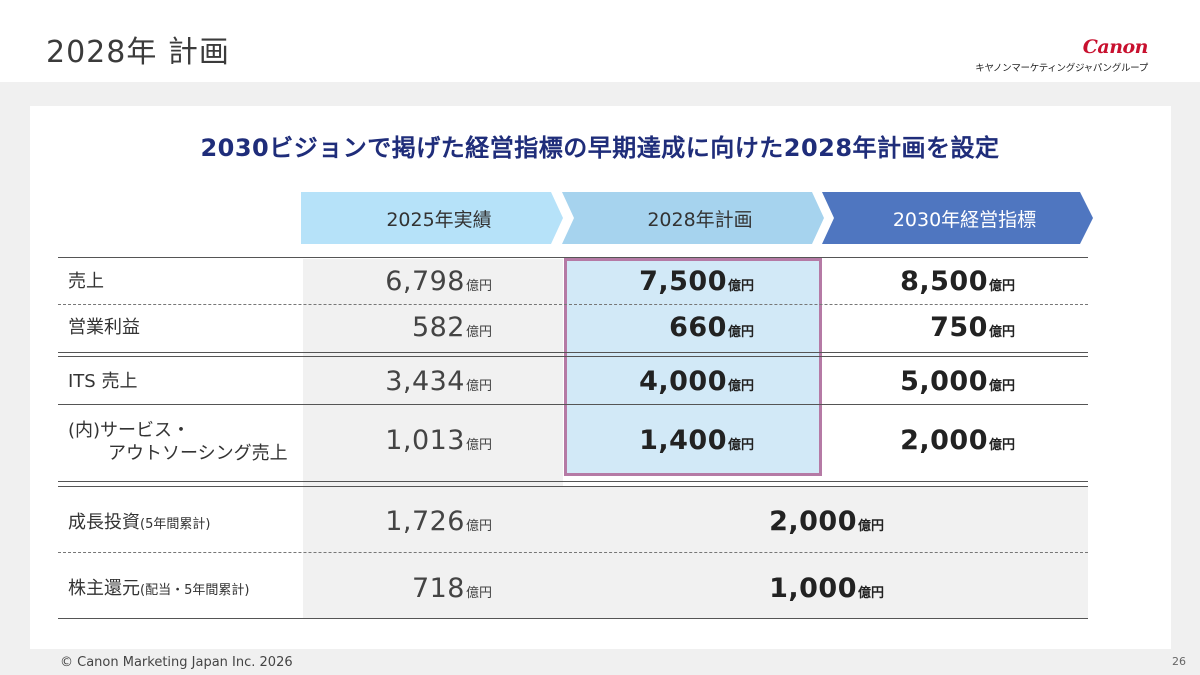 The height and width of the screenshot is (675, 1200). Describe the element at coordinates (573, 304) in the screenshot. I see `rule-dashed` at that location.